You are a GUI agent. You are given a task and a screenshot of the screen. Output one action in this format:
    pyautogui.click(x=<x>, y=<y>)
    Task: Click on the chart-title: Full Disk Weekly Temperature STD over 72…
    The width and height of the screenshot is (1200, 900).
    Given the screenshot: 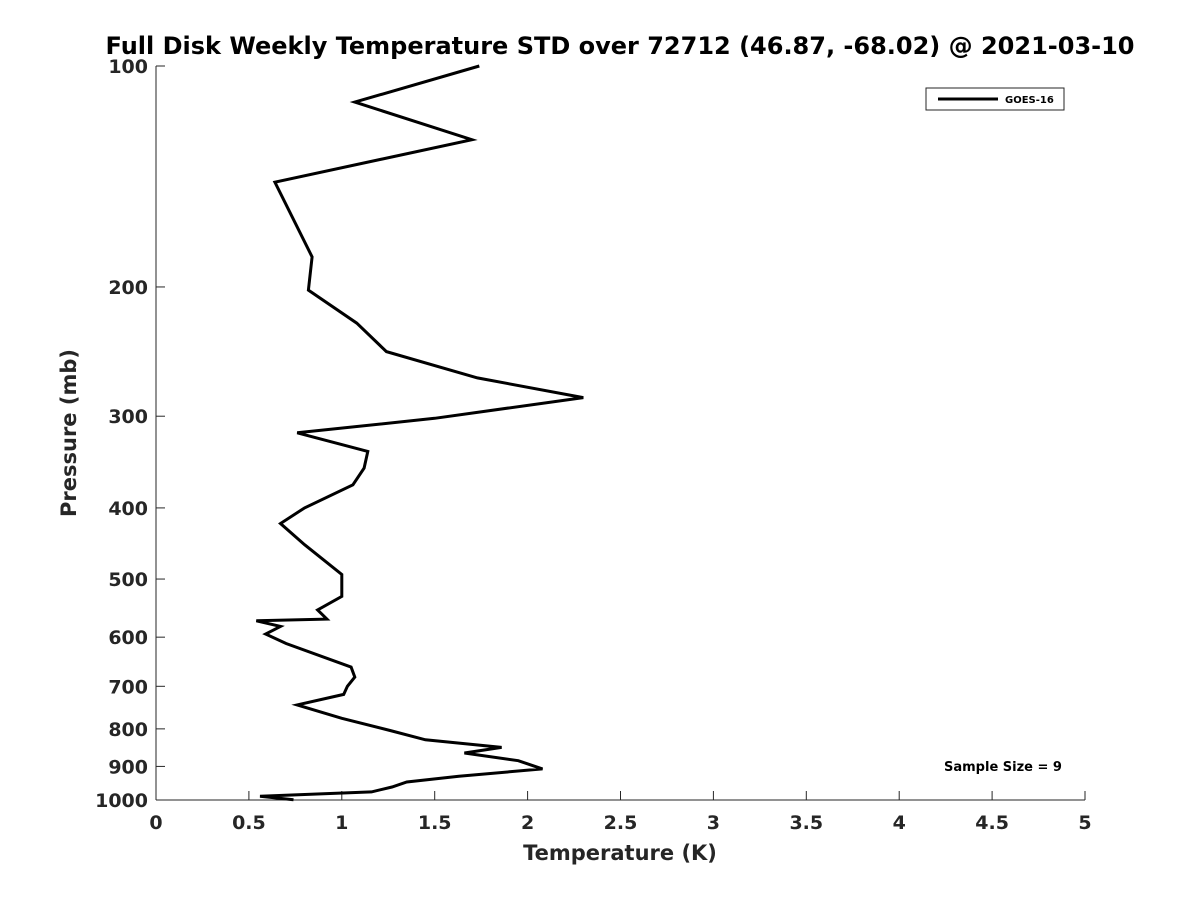 What is the action you would take?
    pyautogui.click(x=620, y=46)
    